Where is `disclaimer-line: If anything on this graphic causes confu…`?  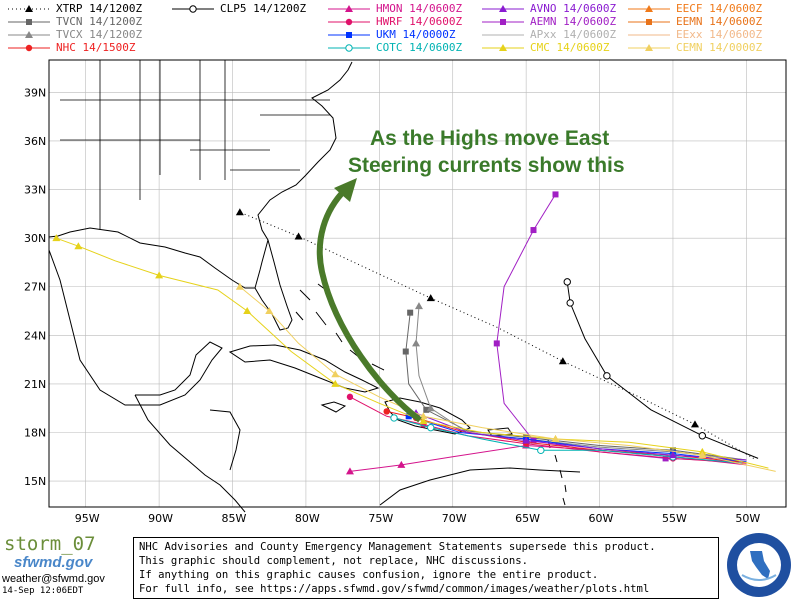 disclaimer-line: If anything on this graphic causes confu… is located at coordinates (369, 575).